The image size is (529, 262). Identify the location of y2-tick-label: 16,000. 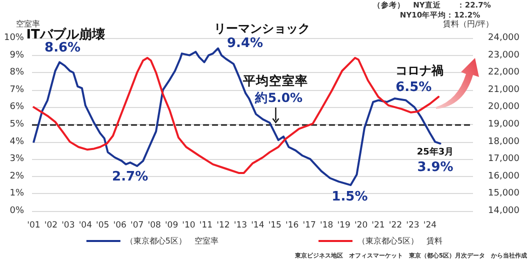
(504, 176).